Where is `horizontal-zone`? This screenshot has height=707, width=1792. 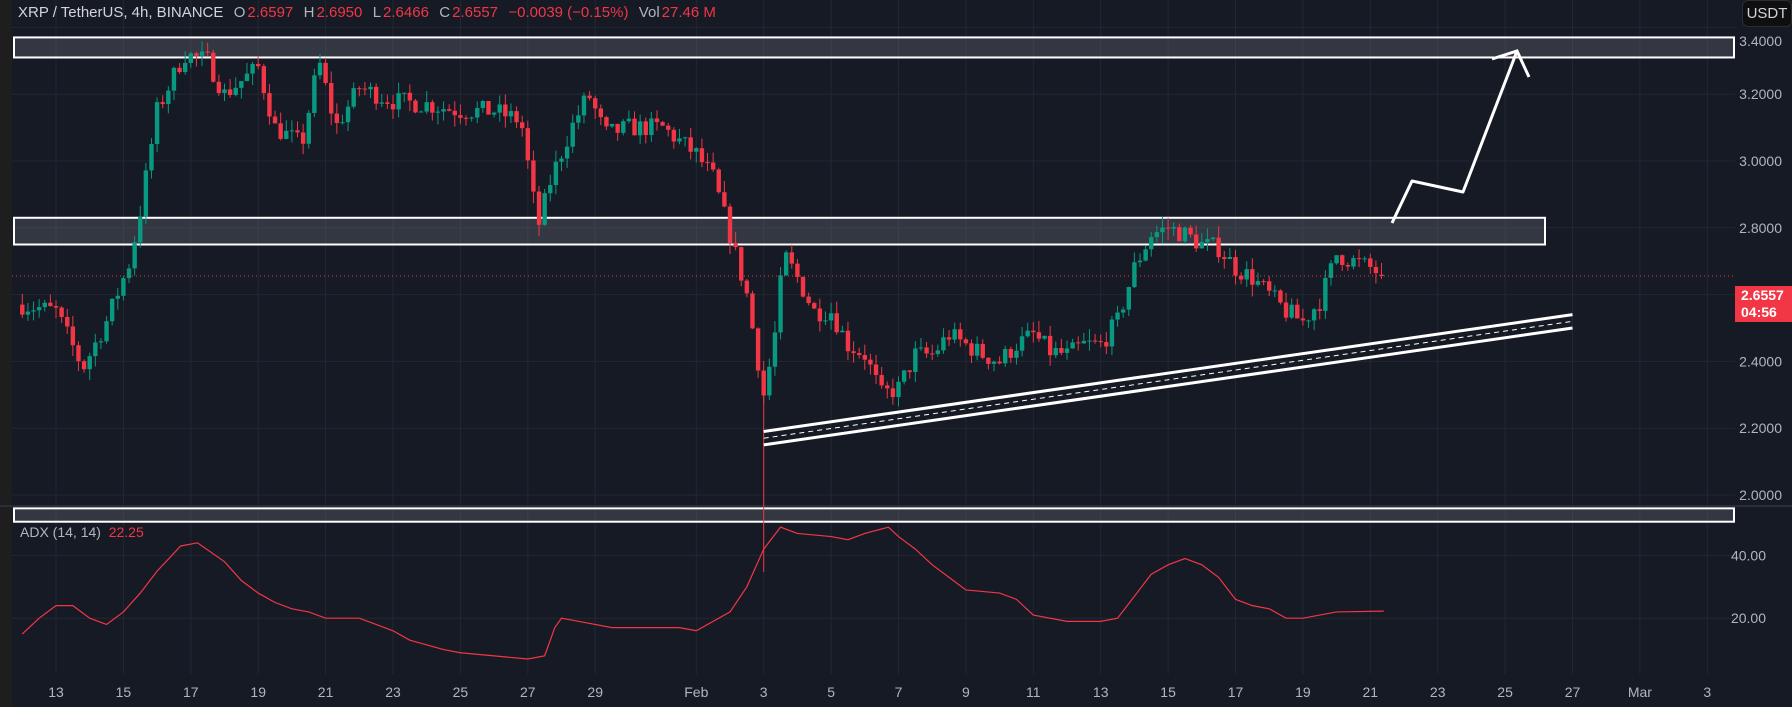 horizontal-zone is located at coordinates (874, 515).